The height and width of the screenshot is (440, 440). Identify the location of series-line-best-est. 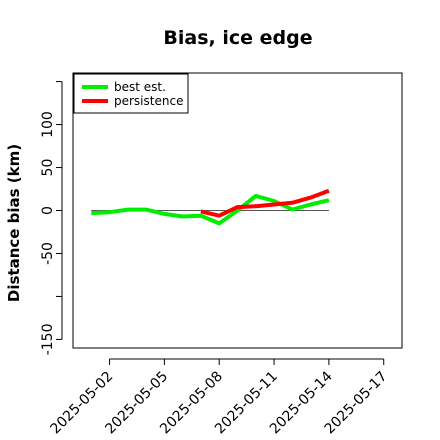
(210, 209).